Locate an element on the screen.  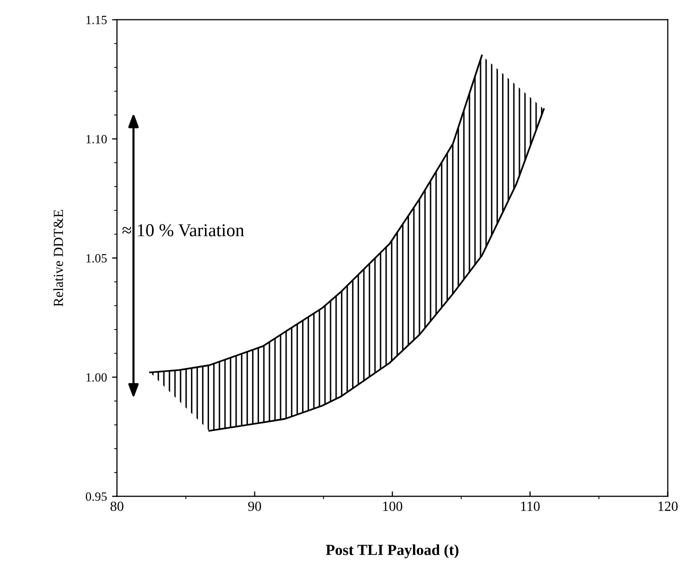
x-tick-label: 80 is located at coordinates (117, 506).